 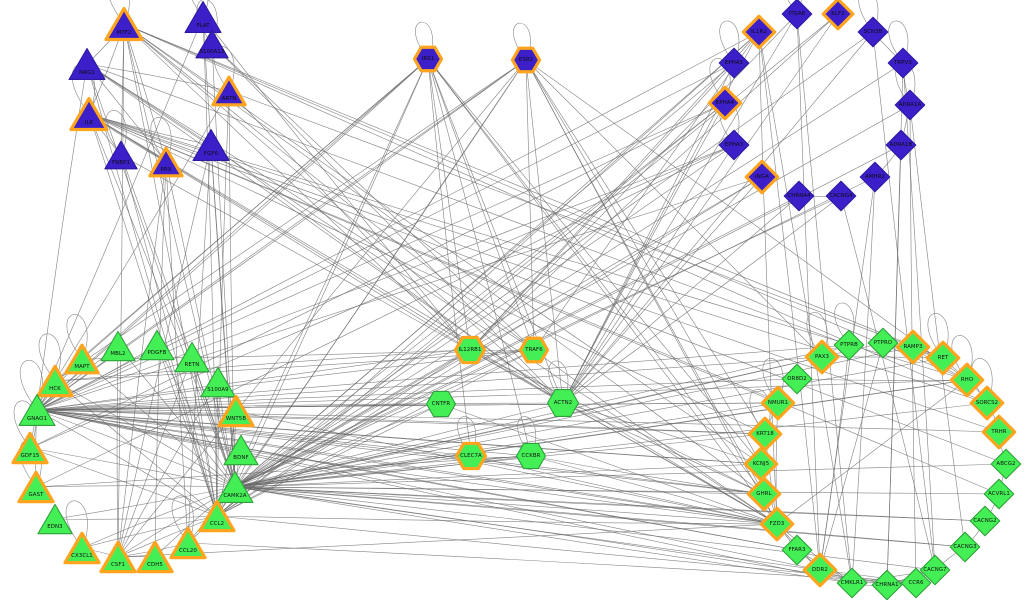 What do you see at coordinates (998, 431) in the screenshot?
I see `graph-node-trhr` at bounding box center [998, 431].